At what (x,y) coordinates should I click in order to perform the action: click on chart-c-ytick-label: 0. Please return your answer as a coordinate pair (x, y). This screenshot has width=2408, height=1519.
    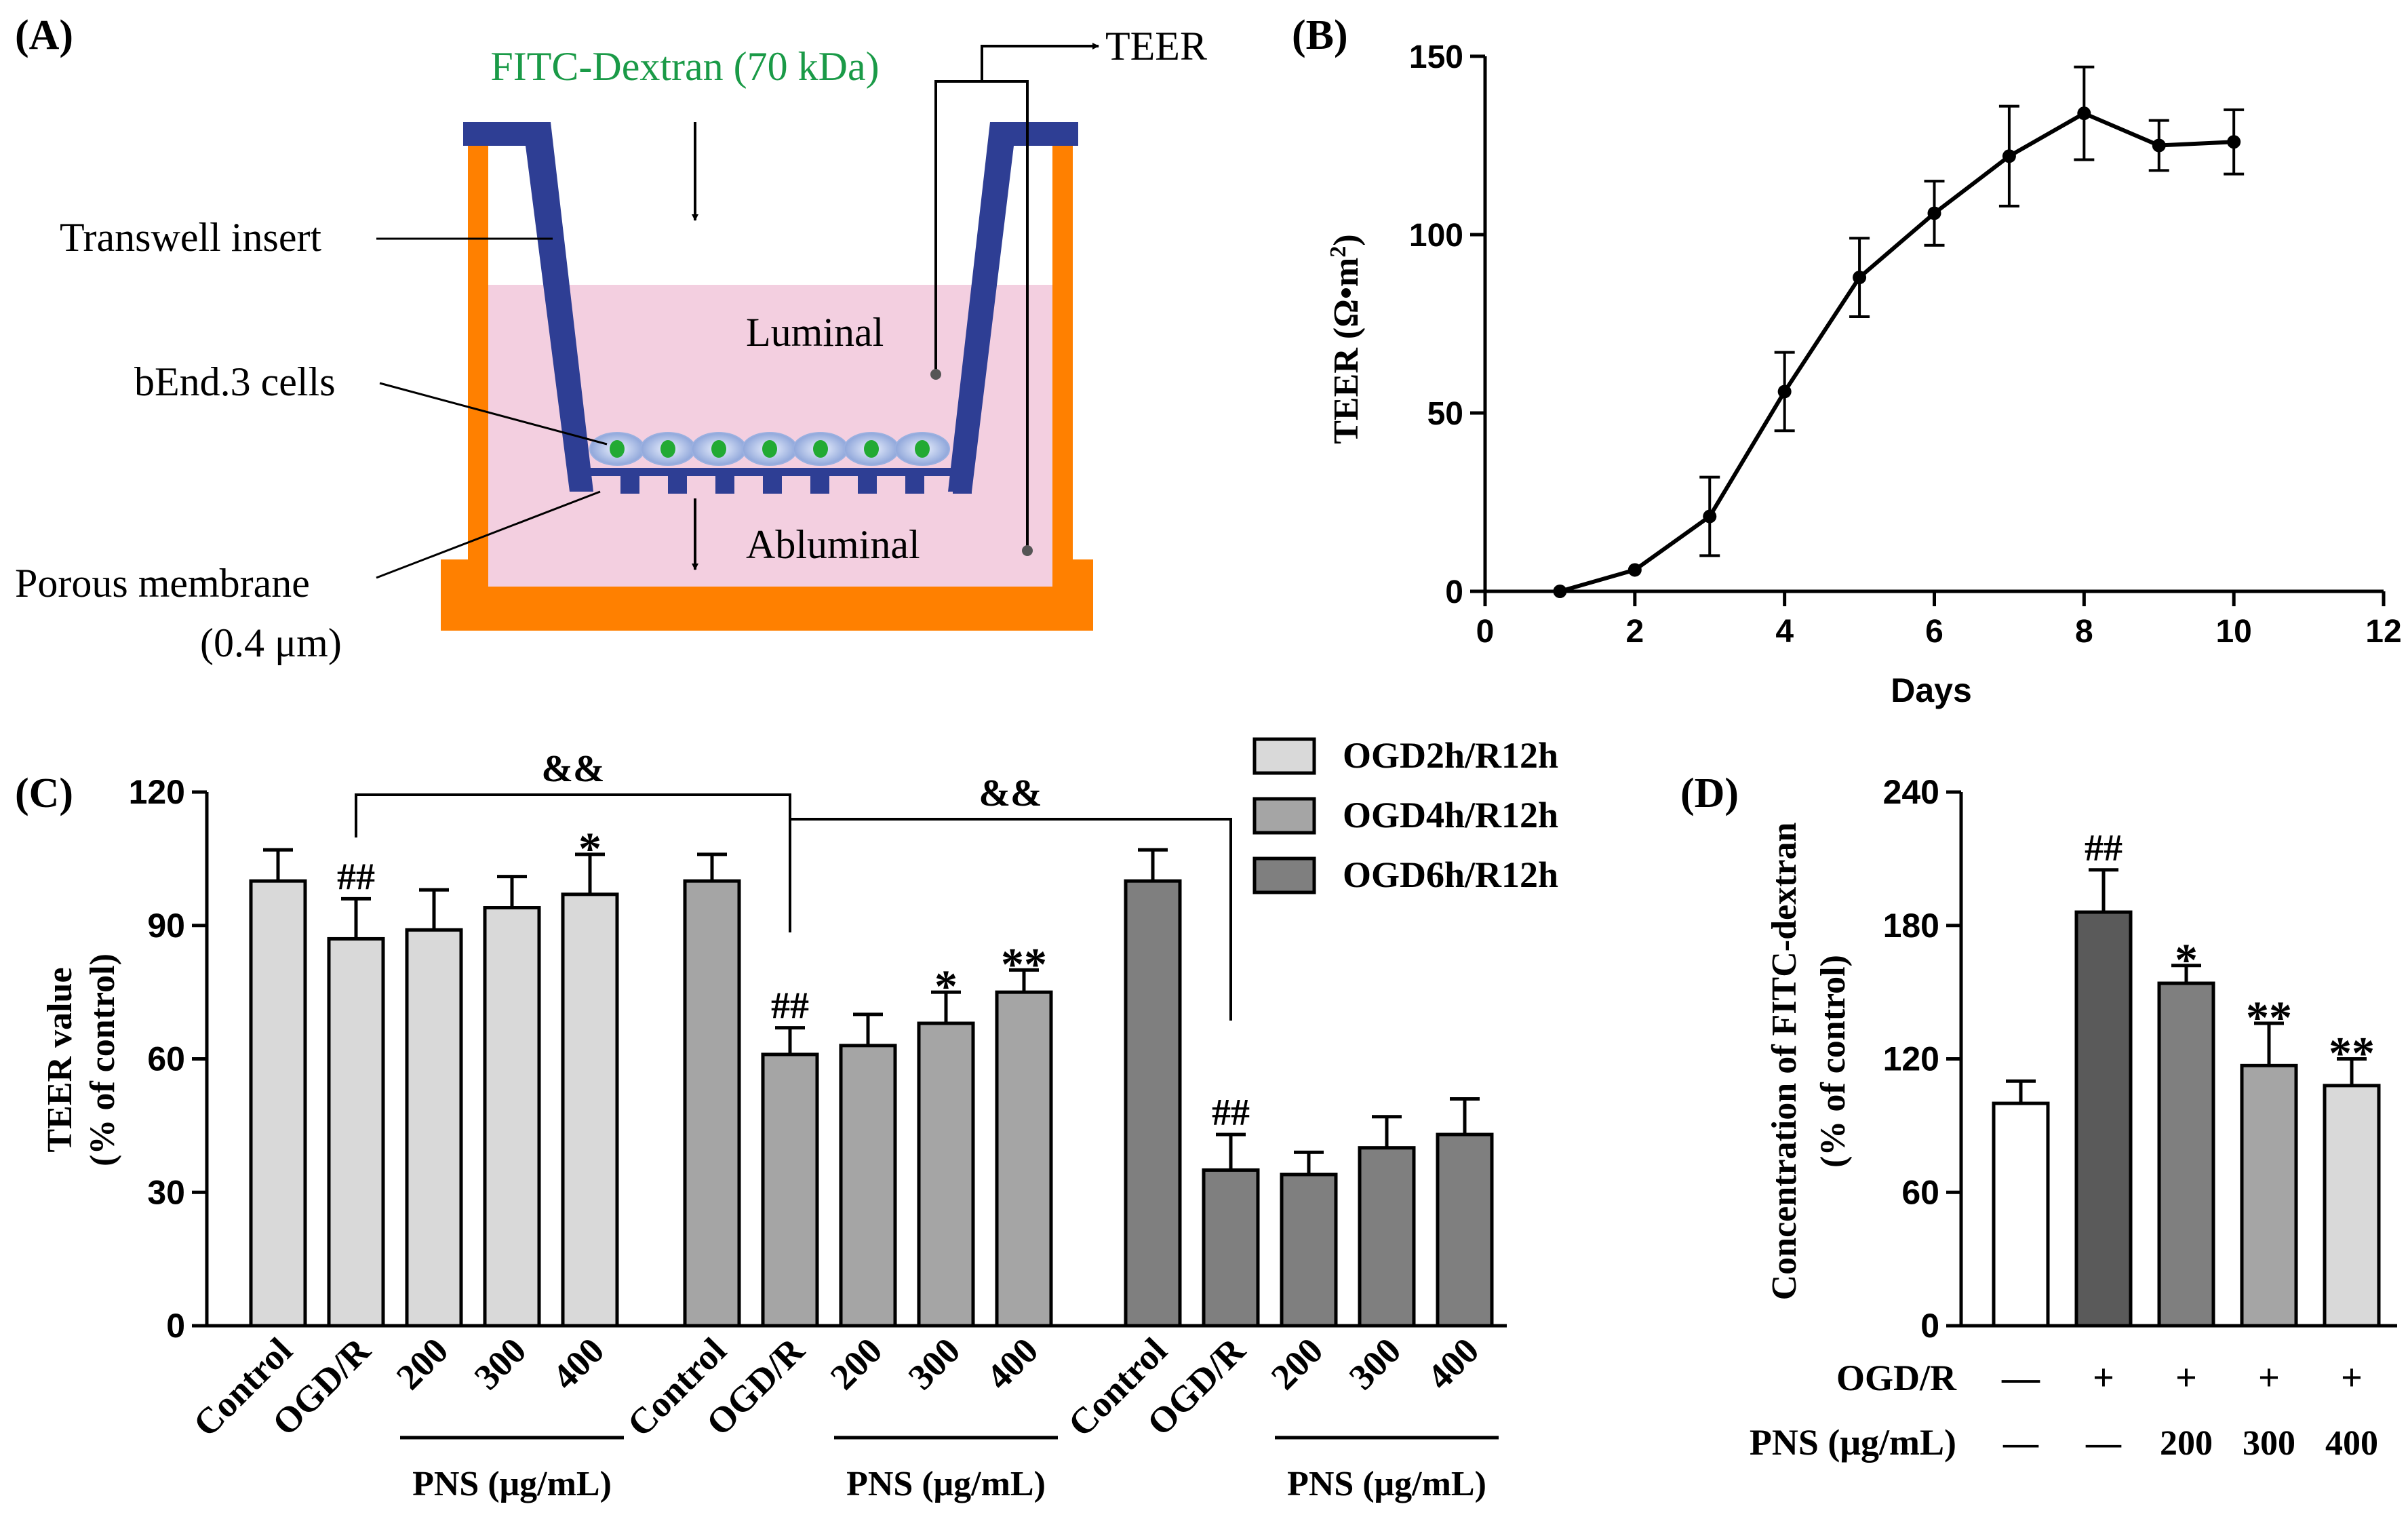
    Looking at the image, I should click on (175, 1326).